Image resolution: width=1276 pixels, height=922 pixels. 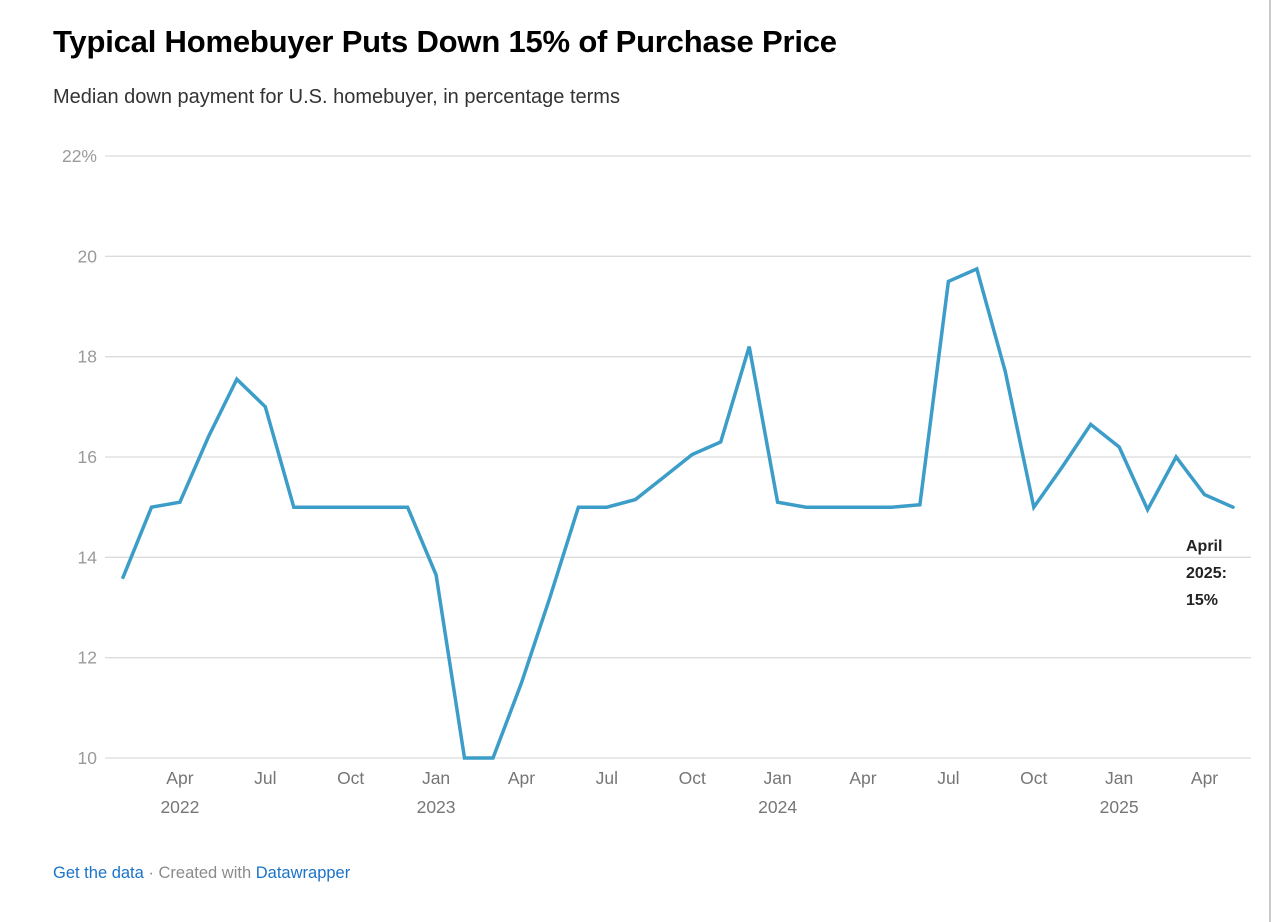 I want to click on right-edge-scroll-line, so click(x=1270, y=461).